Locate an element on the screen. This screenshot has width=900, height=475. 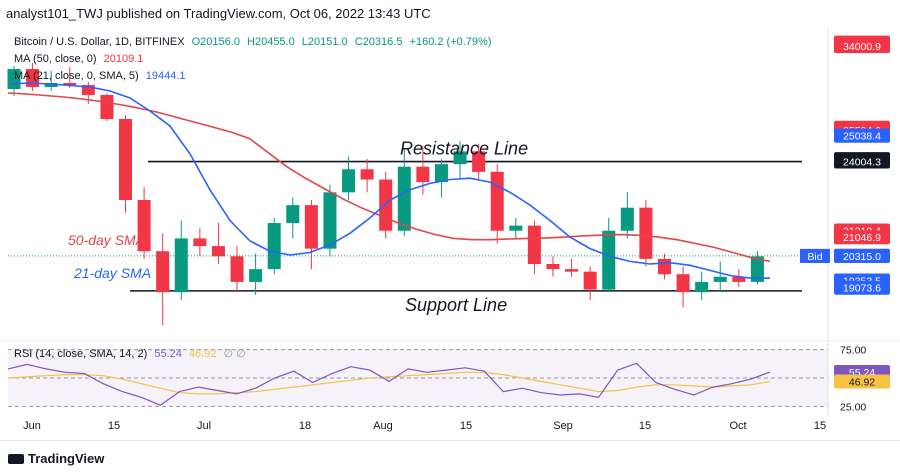
rsi-label: RSI (14, close, SMA, 14, 2) is located at coordinates (81, 354).